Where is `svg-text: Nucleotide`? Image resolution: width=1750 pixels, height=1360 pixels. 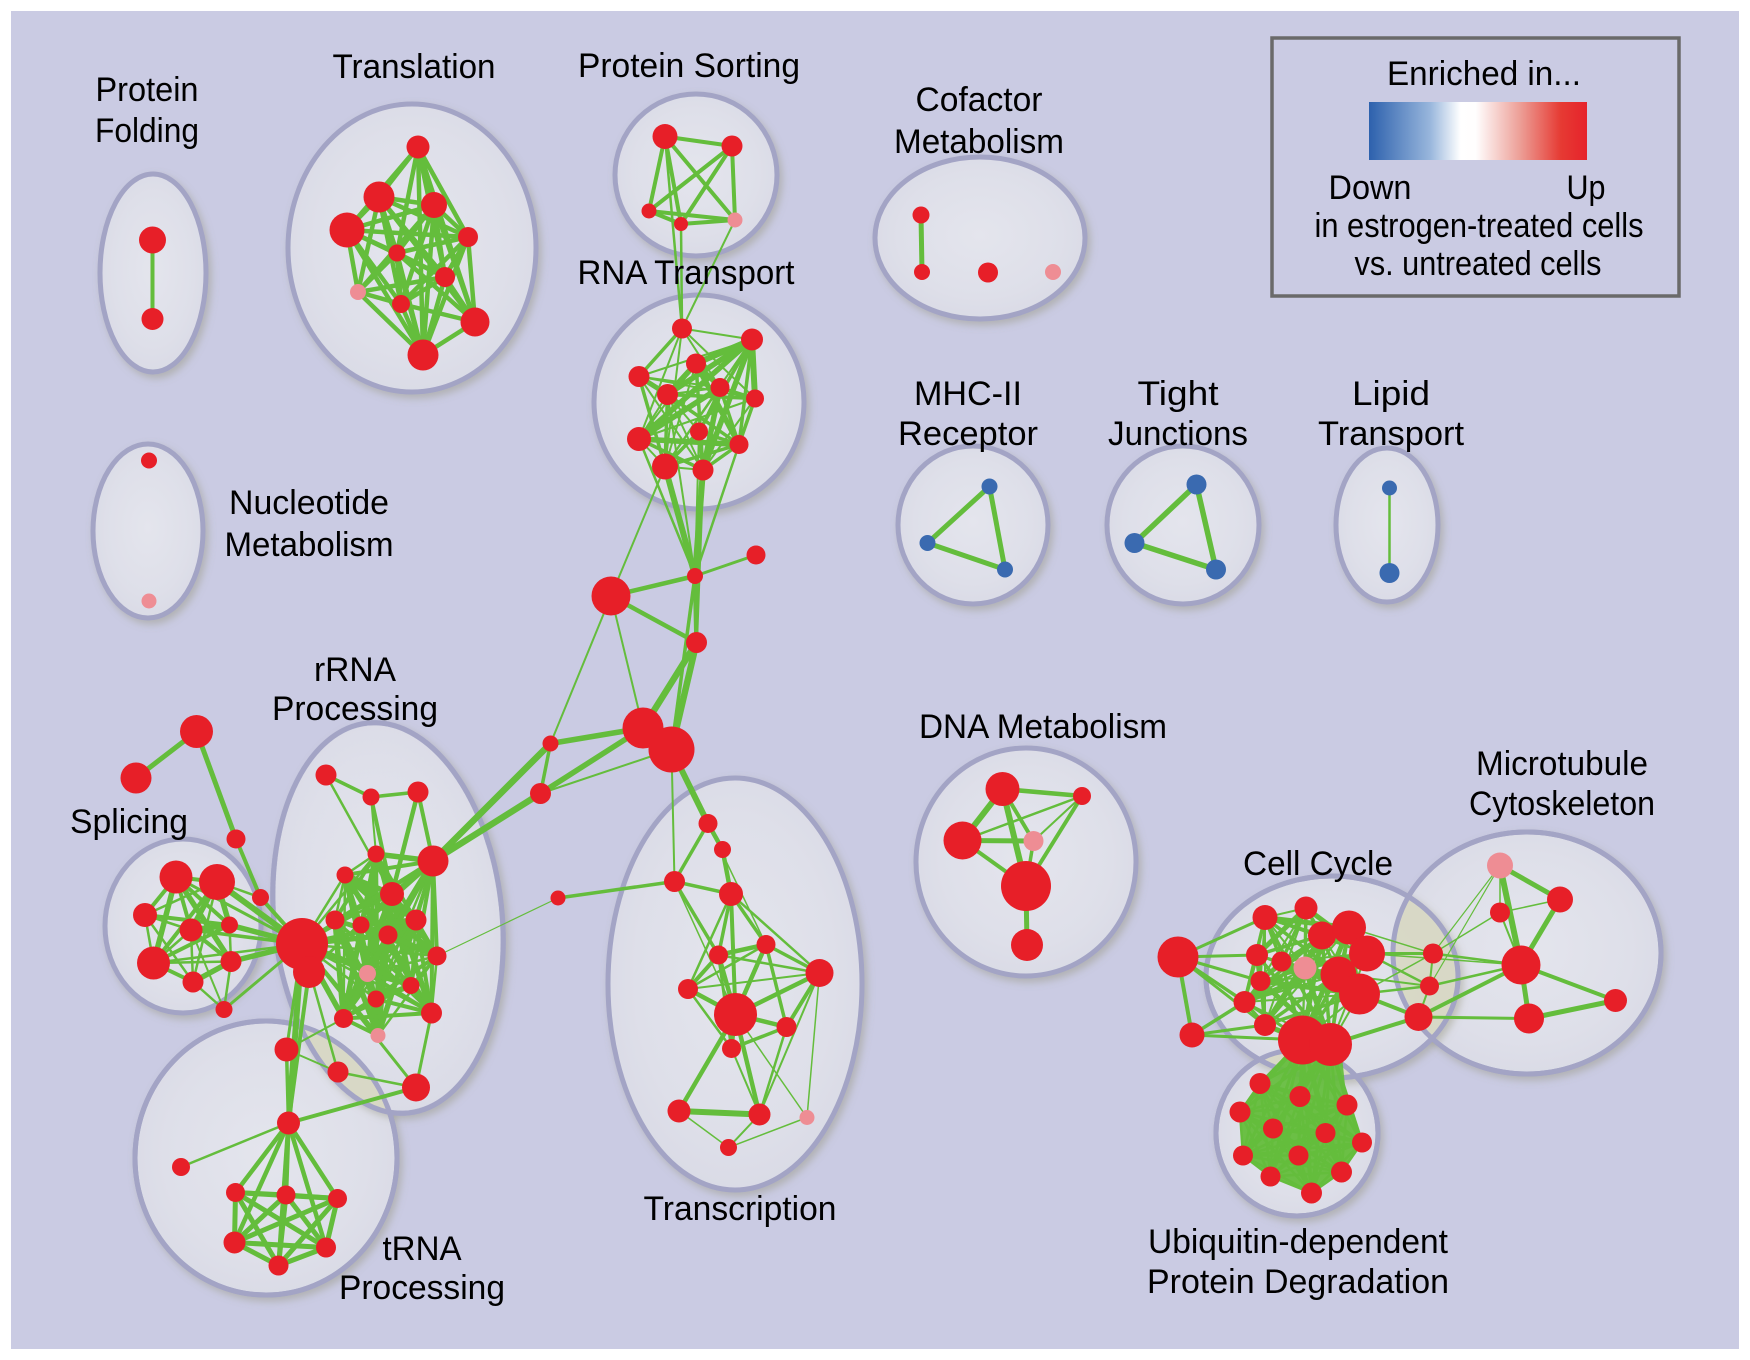 svg-text: Nucleotide is located at coordinates (309, 503).